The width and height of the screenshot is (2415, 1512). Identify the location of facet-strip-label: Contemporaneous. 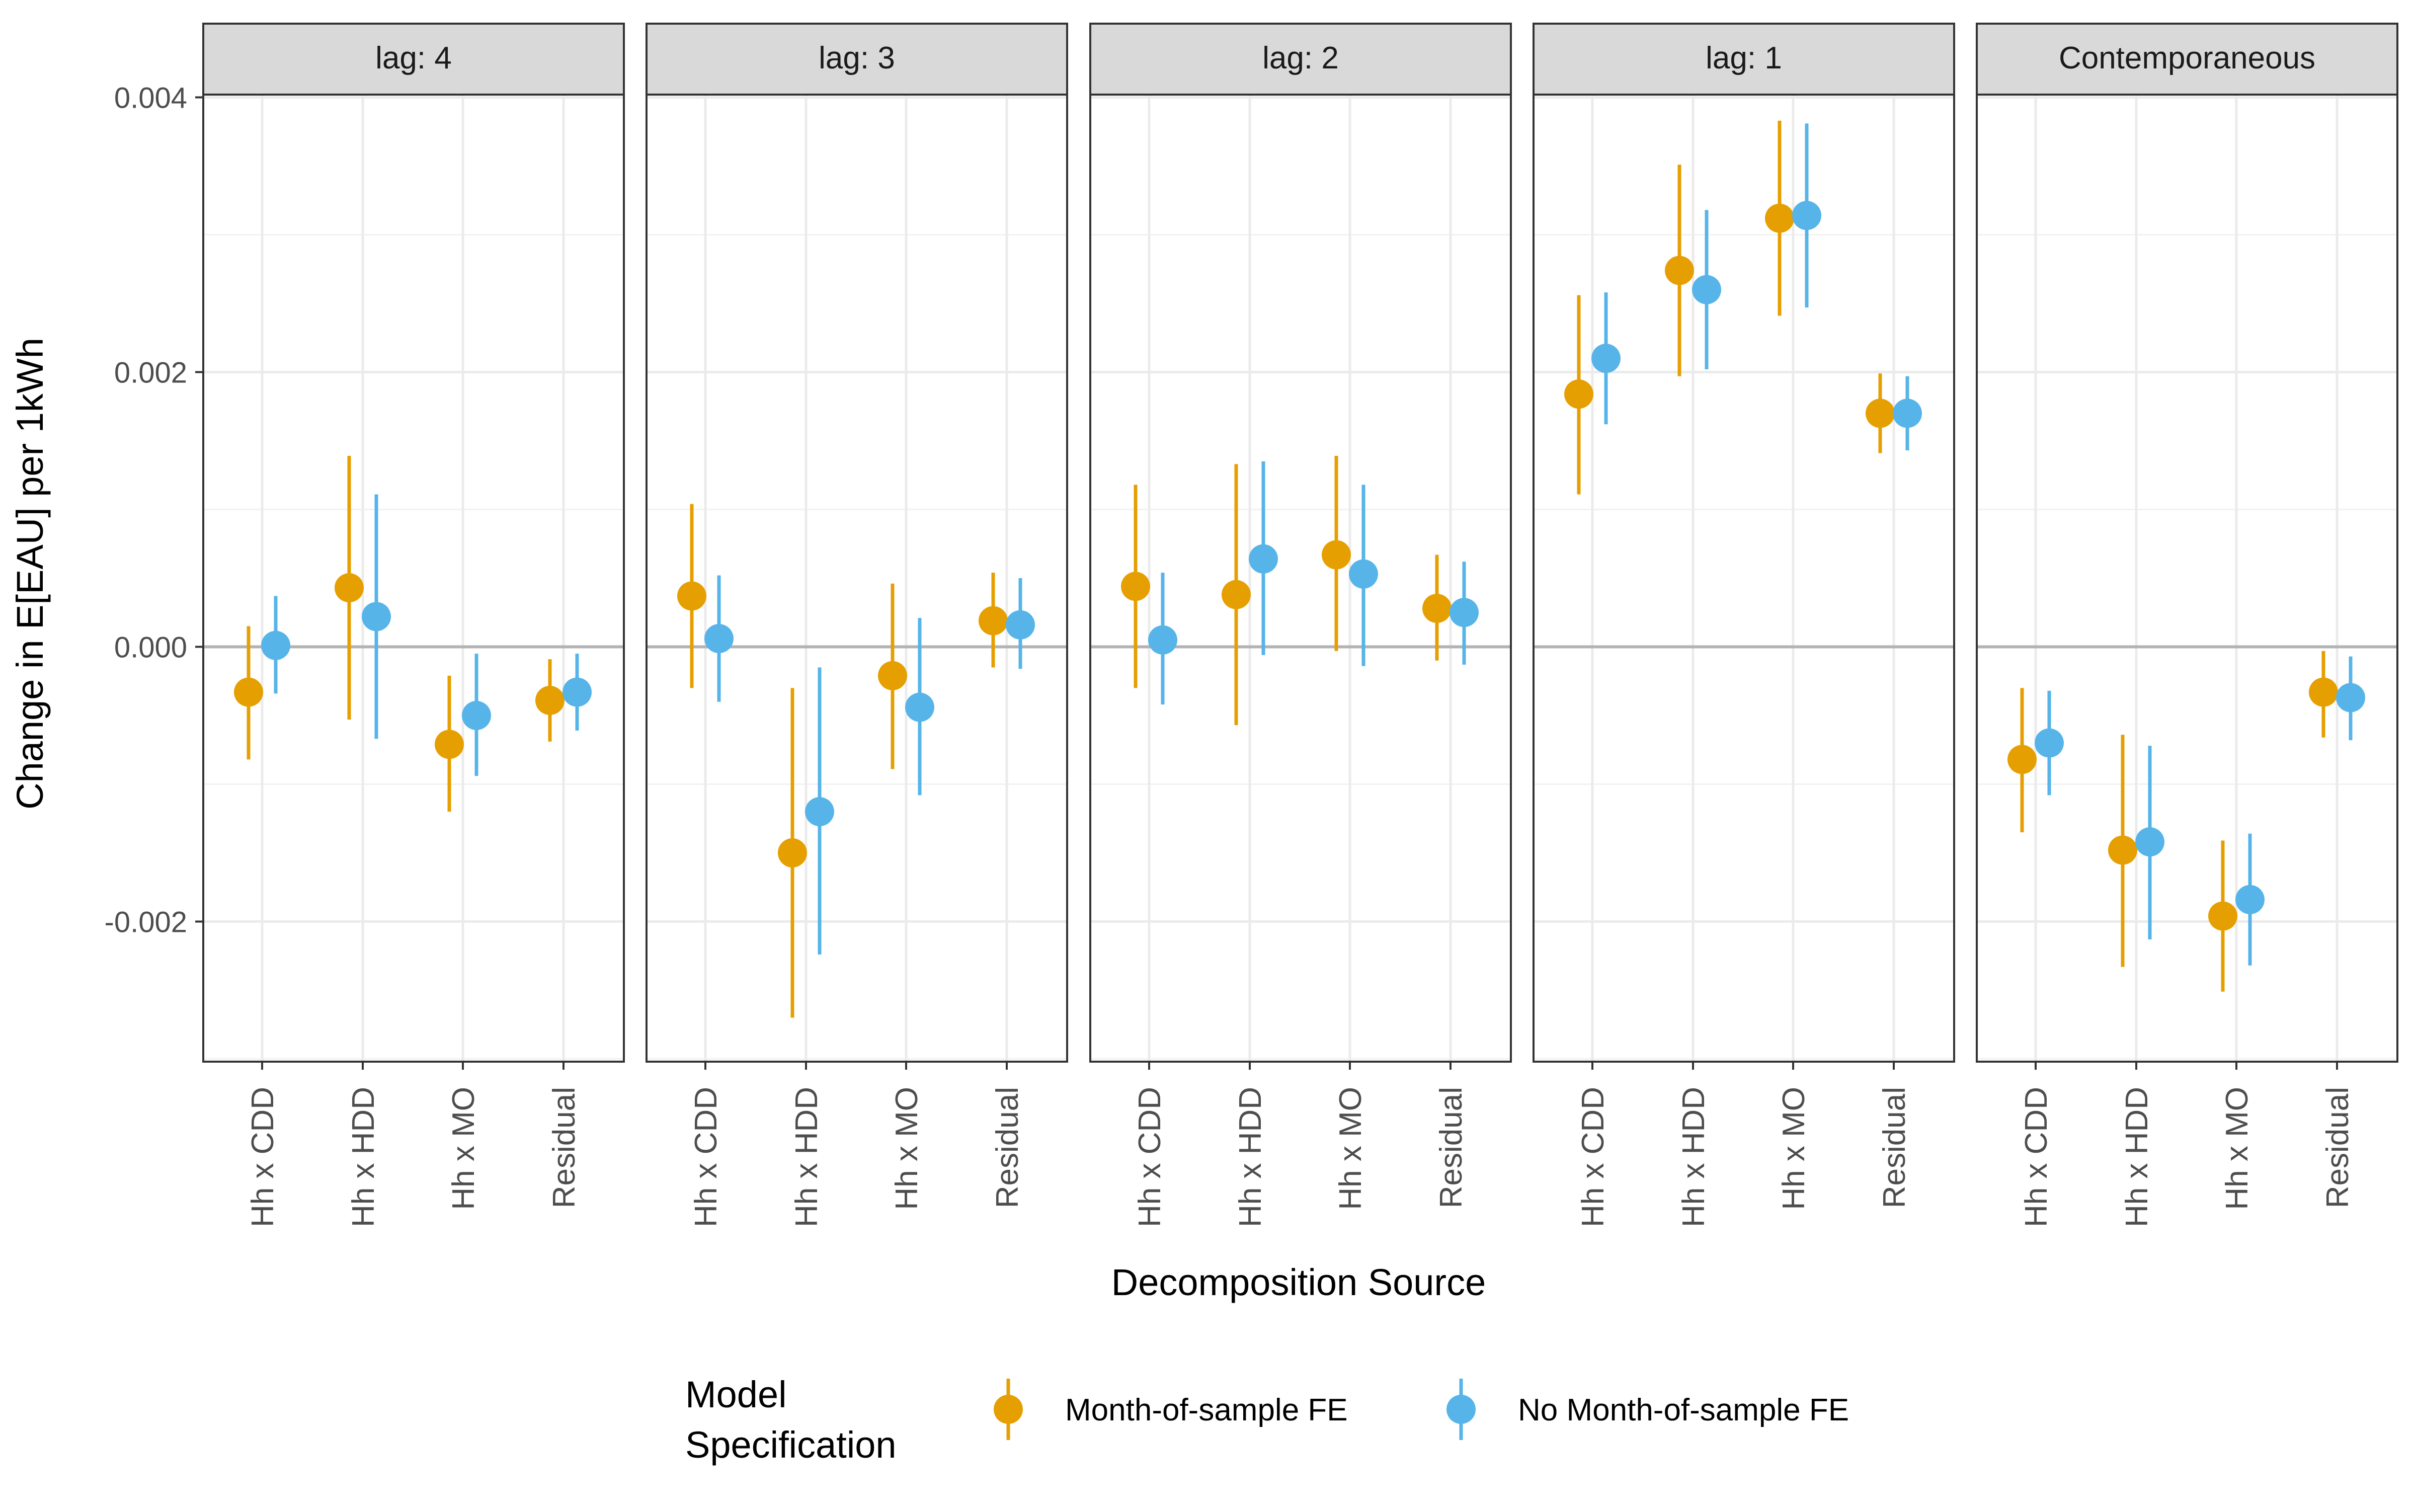
(2187, 58).